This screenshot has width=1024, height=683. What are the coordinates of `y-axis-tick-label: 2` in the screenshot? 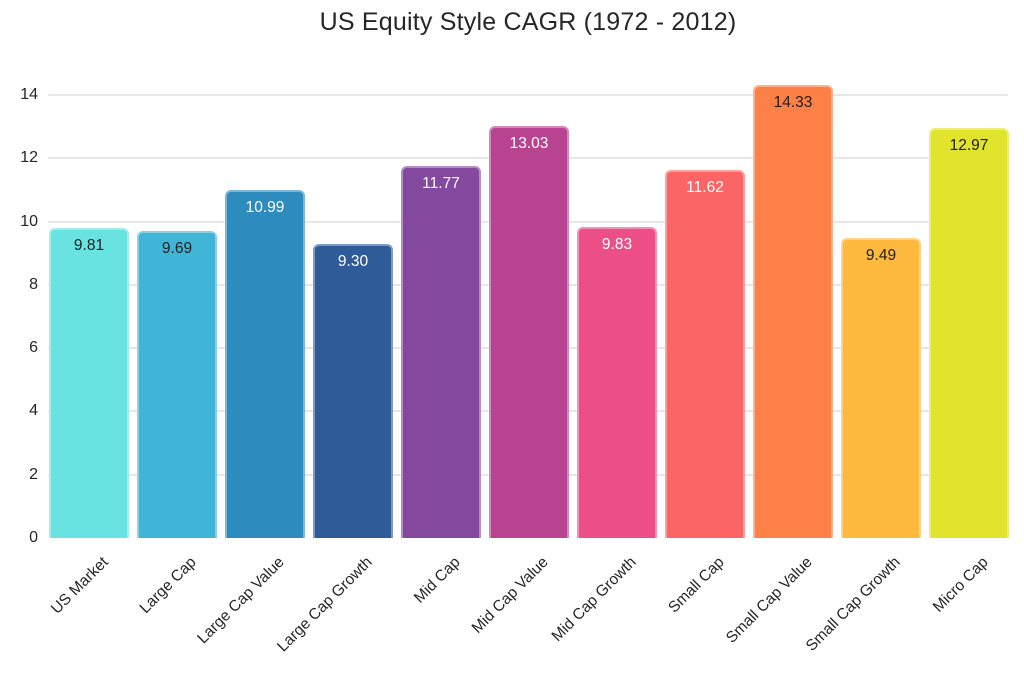 It's located at (33, 474).